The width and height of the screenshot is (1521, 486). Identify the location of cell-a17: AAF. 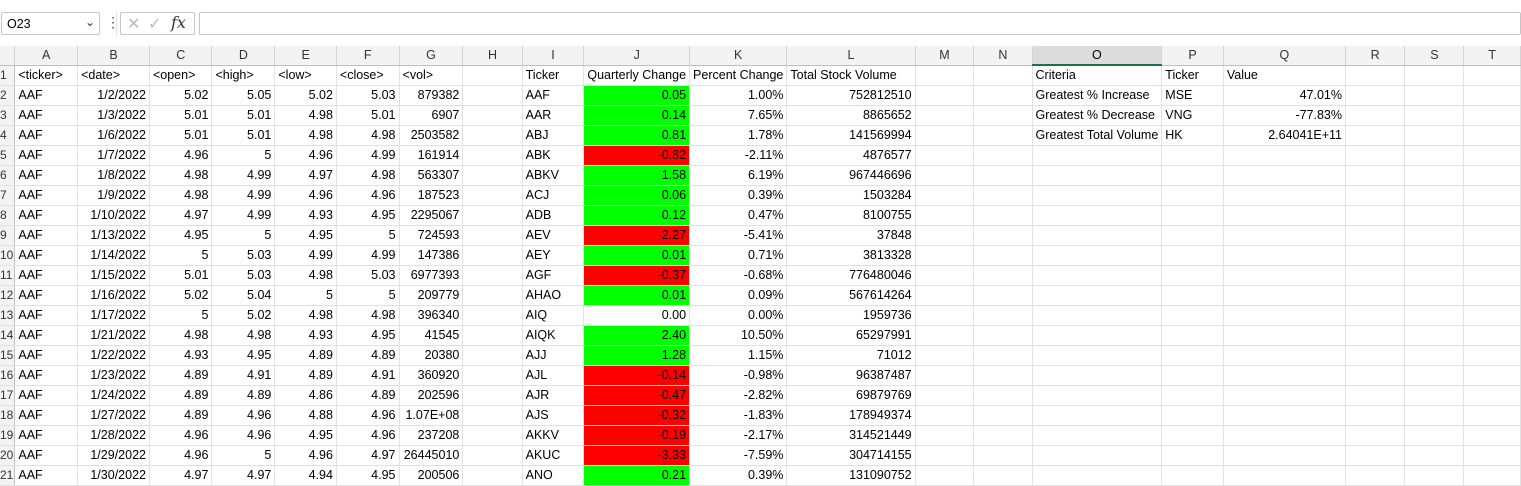
(46, 395).